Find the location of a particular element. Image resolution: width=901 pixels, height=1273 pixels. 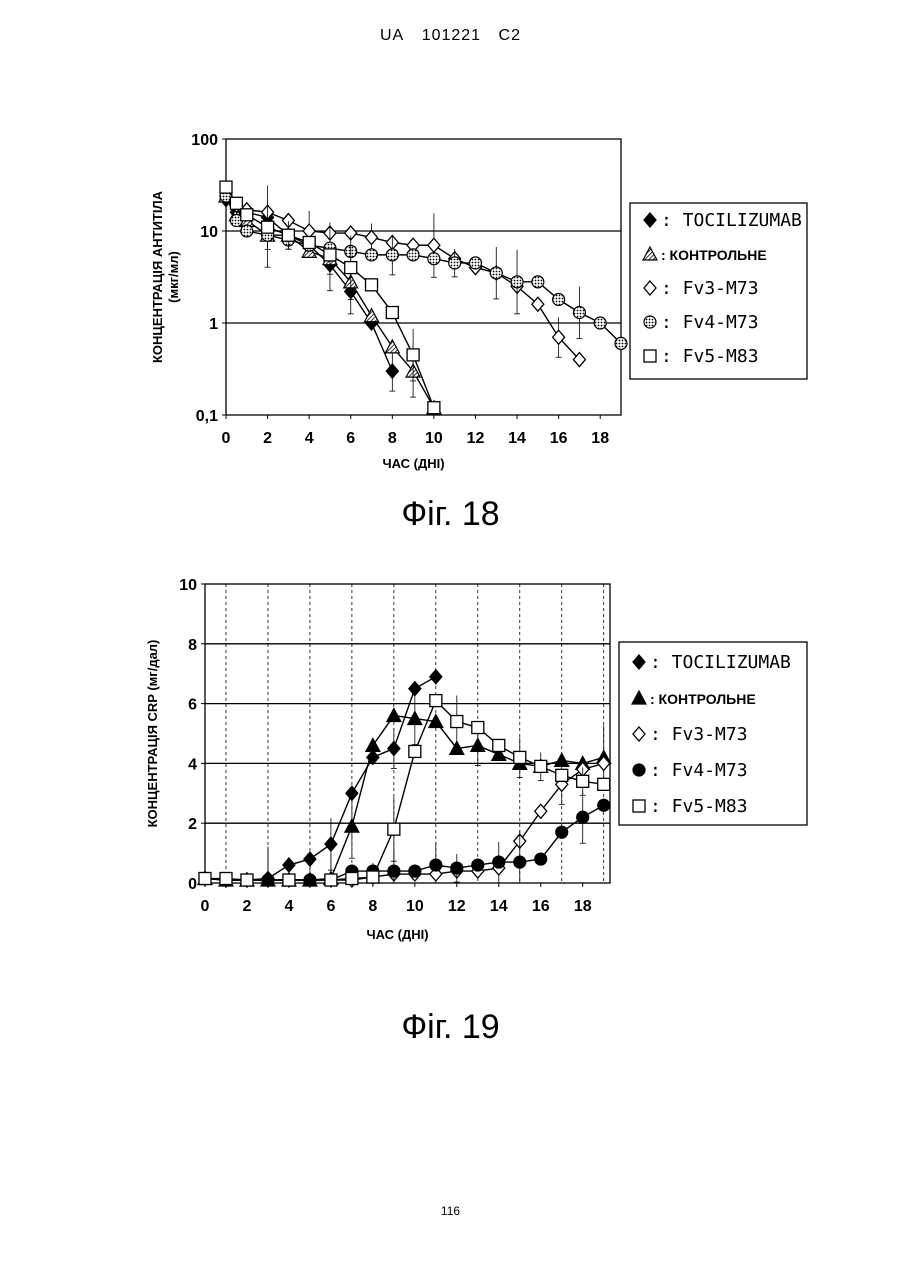

legend-entry: : Fv5-M83 is located at coordinates (690, 806).